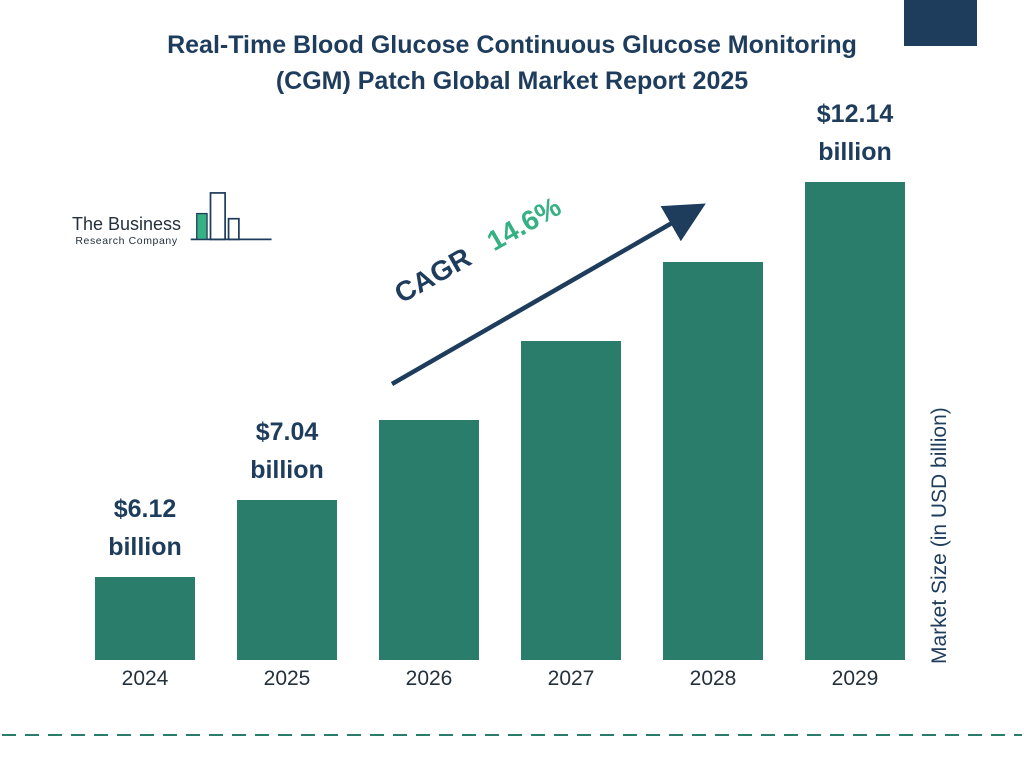 The width and height of the screenshot is (1024, 768). I want to click on x-axis-label: 2027, so click(571, 678).